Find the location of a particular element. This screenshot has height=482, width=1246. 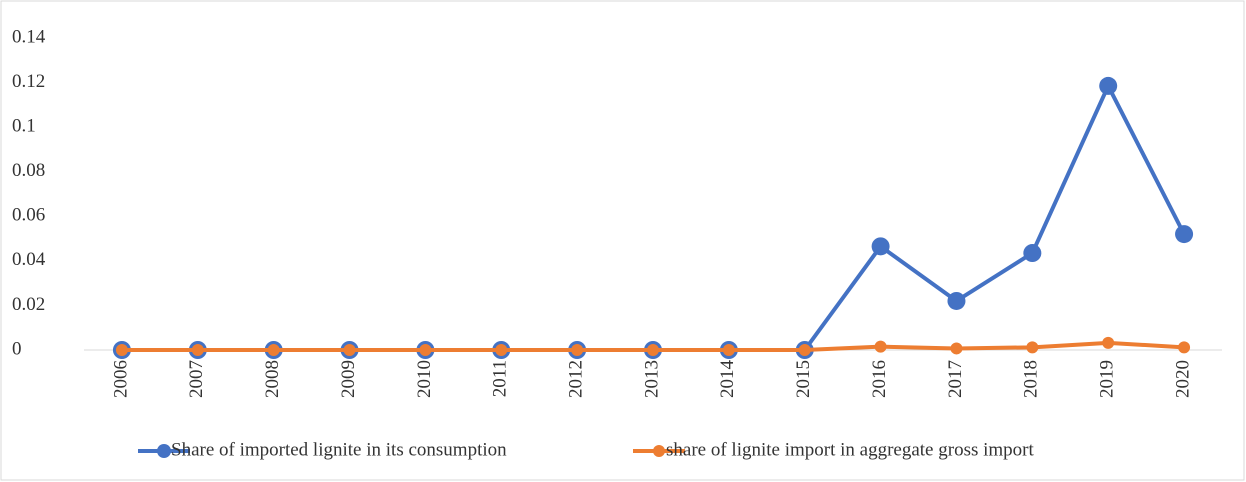

x-tick-label: 2019 is located at coordinates (1107, 379).